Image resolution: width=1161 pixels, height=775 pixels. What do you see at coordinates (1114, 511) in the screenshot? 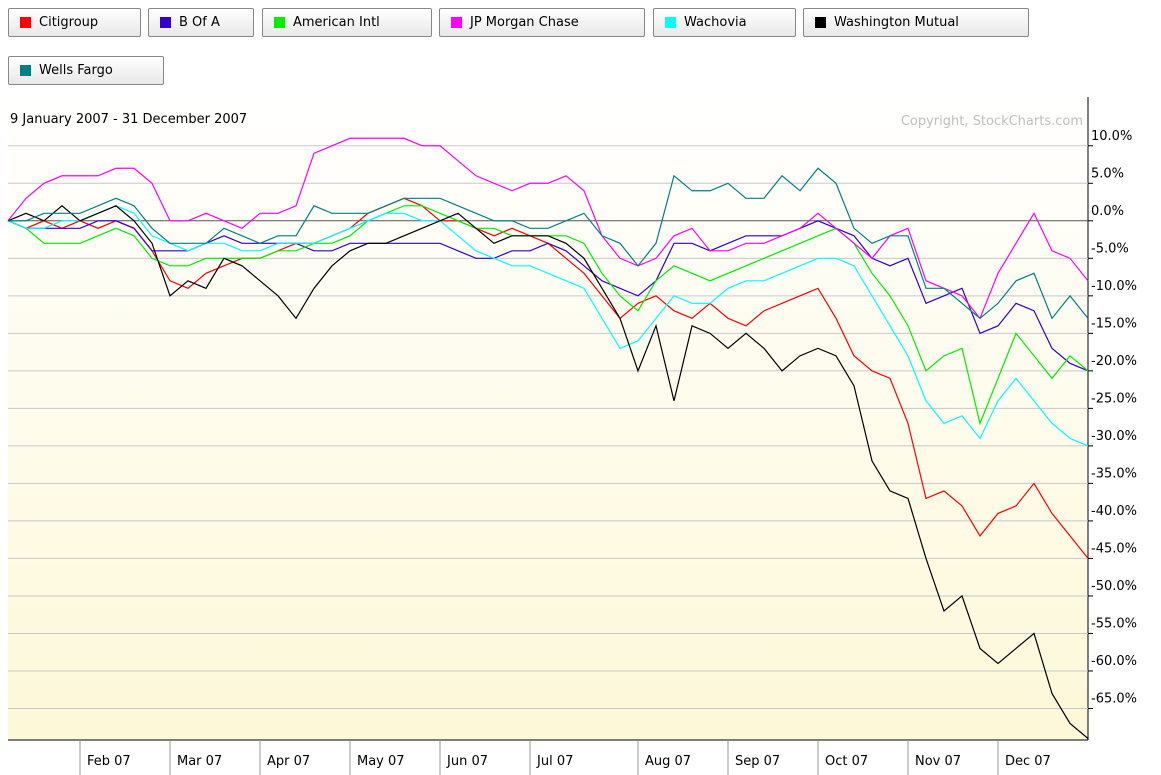
I see `y-tick-label: -40.0%` at bounding box center [1114, 511].